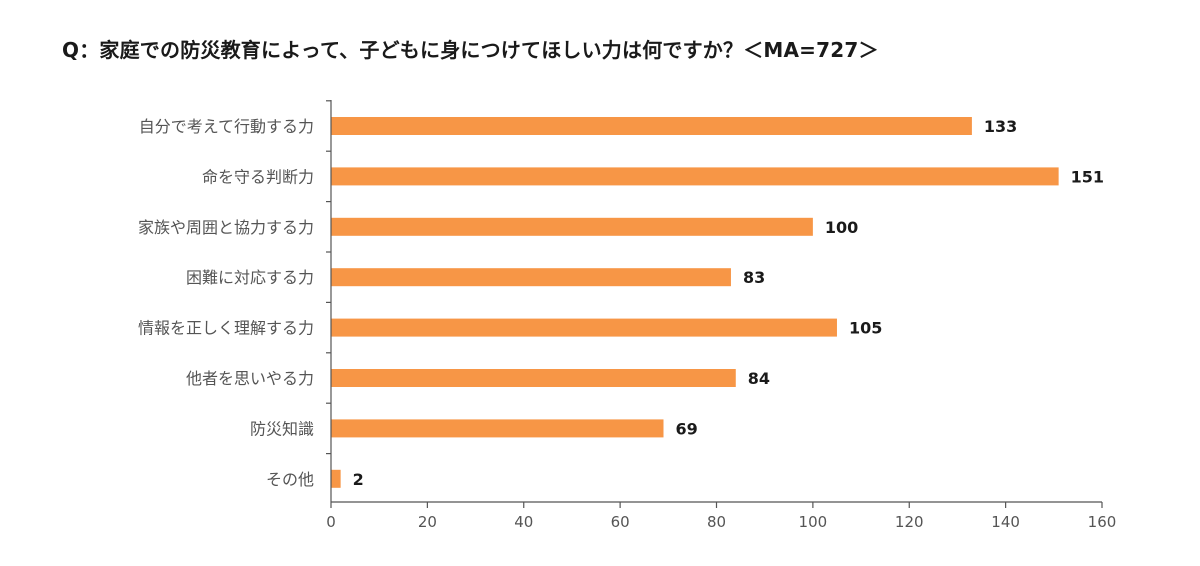  Describe the element at coordinates (1102, 522) in the screenshot. I see `x-tick-label: 160` at that location.